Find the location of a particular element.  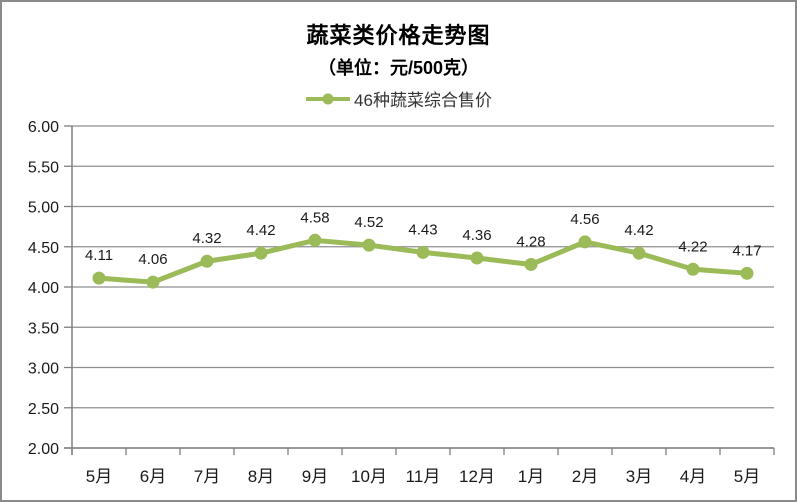

svg-text: 5.50 is located at coordinates (43, 167).